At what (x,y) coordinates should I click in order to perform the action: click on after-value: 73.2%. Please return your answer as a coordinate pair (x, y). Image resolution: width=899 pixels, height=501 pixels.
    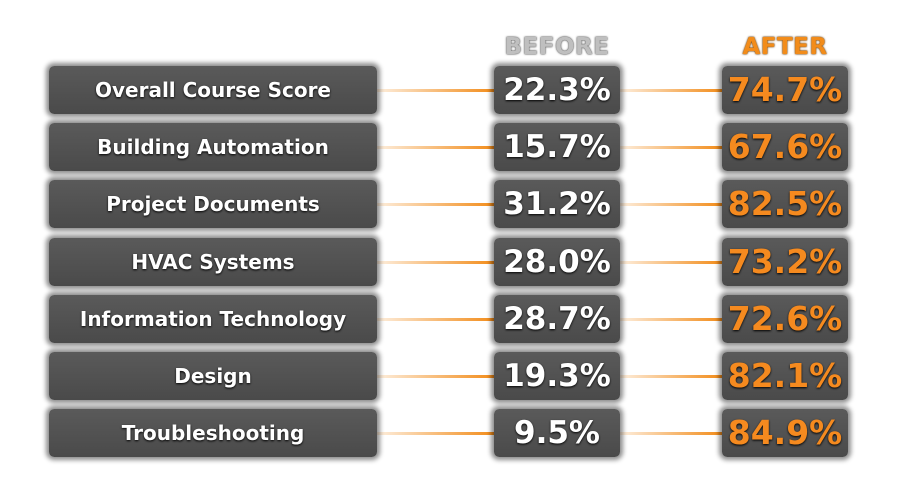
    Looking at the image, I should click on (785, 262).